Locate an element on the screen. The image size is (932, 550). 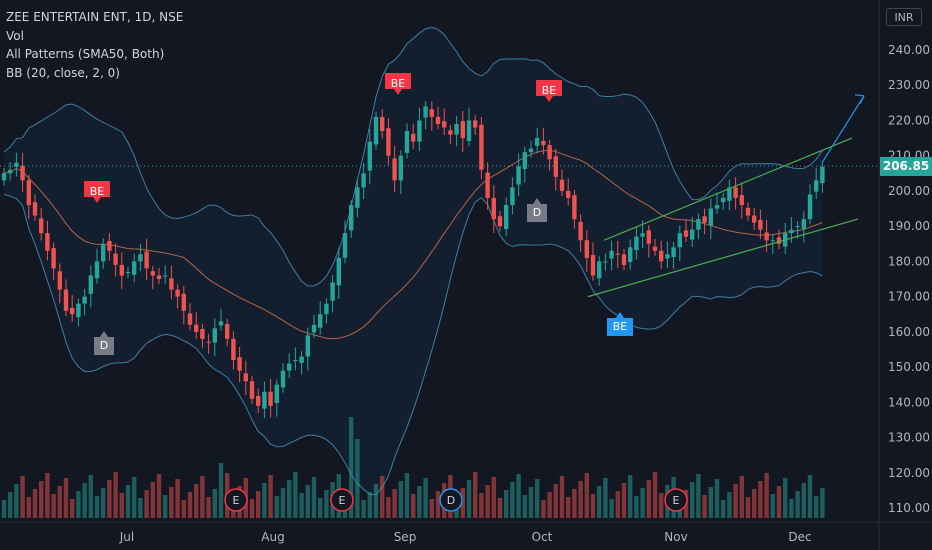
y-tick-label: 200.00 is located at coordinates (909, 191).